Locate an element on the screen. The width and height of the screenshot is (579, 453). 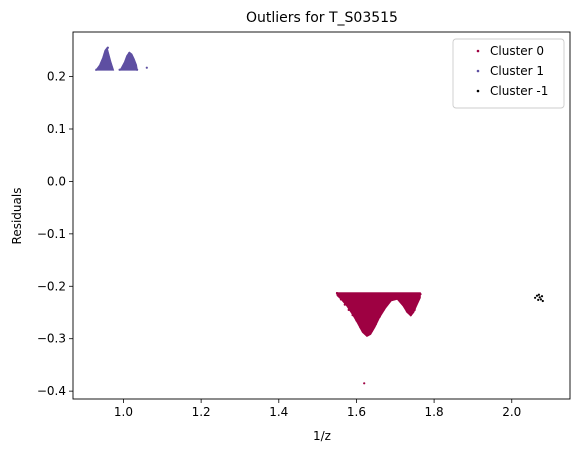
x-tick-label: 1.8 is located at coordinates (434, 412).